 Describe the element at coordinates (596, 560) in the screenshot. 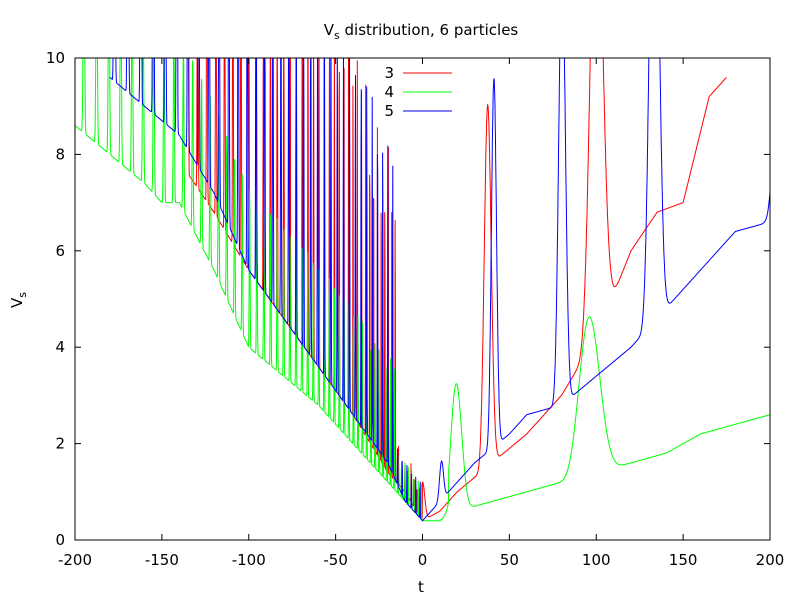

I see `x-tick-label: 100` at that location.